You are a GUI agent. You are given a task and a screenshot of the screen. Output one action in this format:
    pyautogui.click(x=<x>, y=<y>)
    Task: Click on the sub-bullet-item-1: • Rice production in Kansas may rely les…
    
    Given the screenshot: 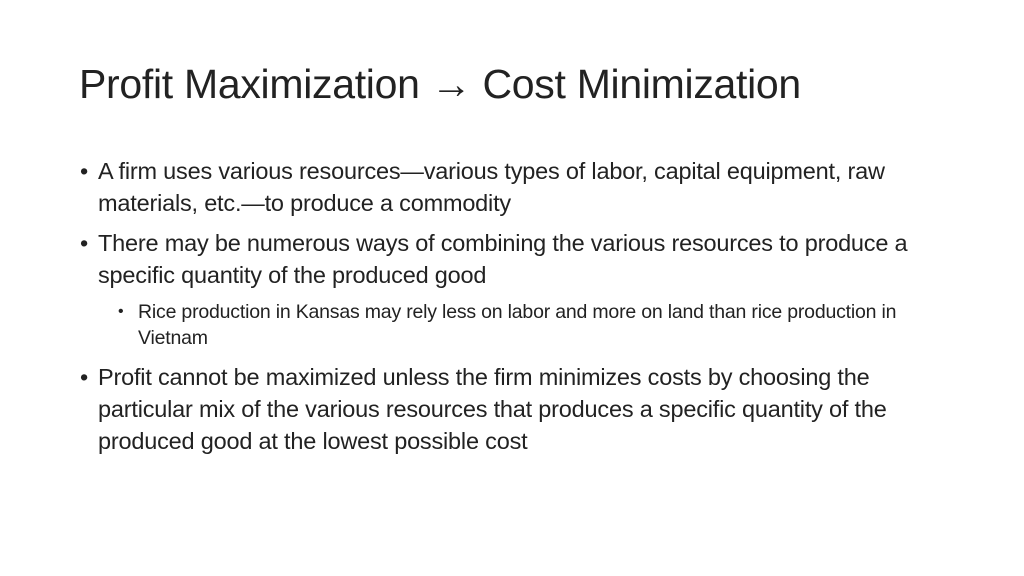 What is the action you would take?
    pyautogui.click(x=539, y=325)
    